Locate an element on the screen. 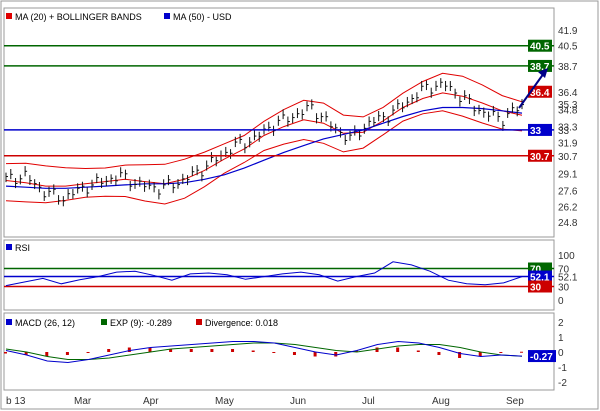 This screenshot has height=411, width=600. x-axis-label: May is located at coordinates (224, 401).